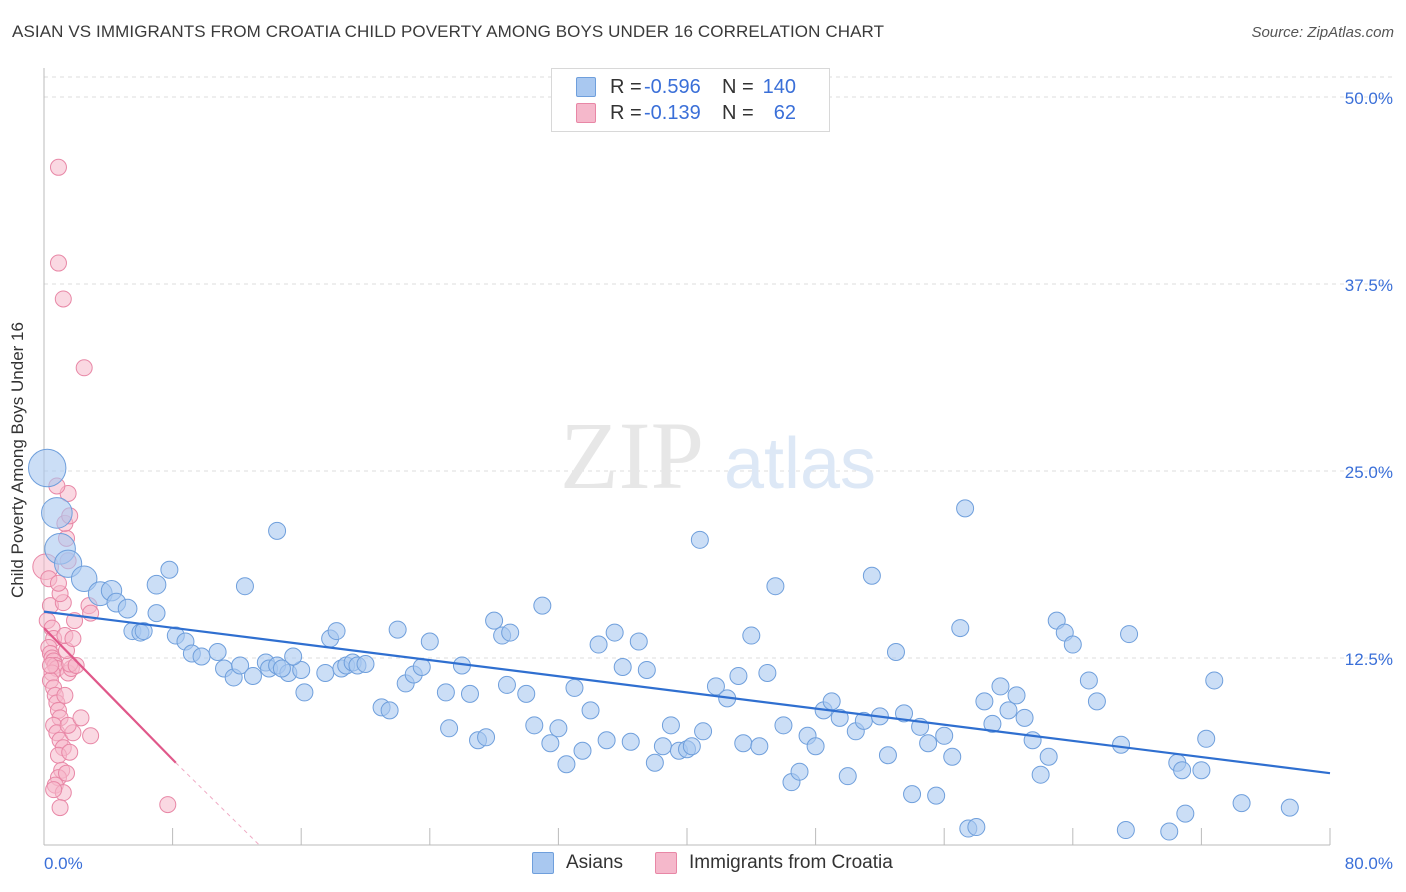 This screenshot has height=892, width=1406. I want to click on legend-r-value: -0.596, so click(672, 86).